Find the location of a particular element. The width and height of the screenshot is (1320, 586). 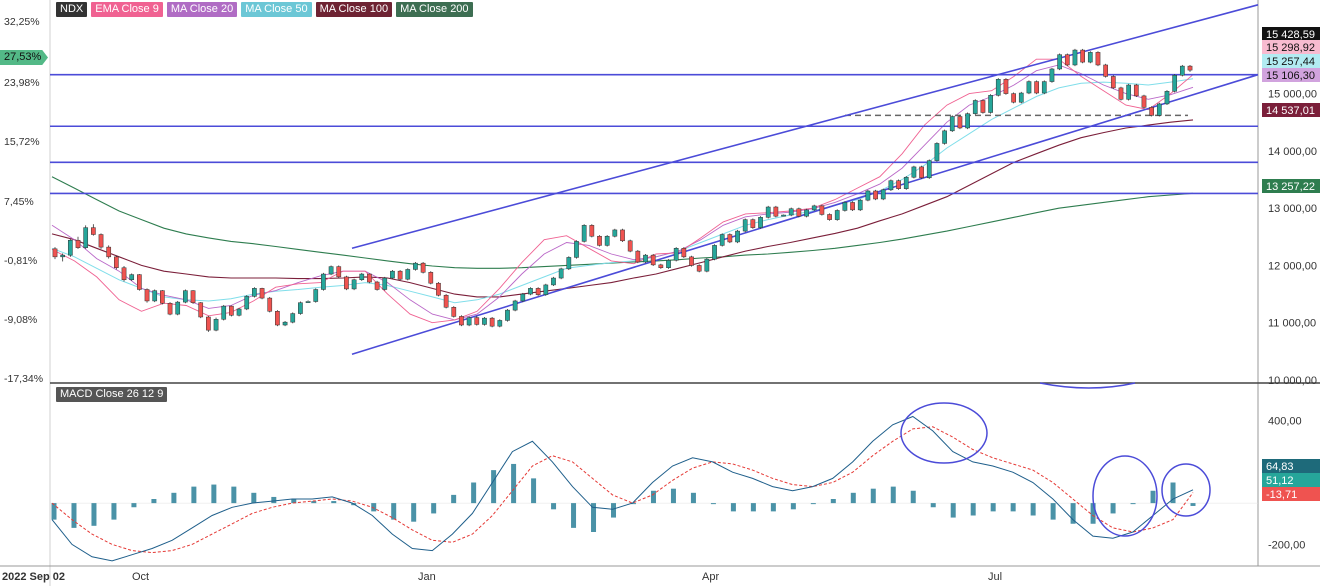

legend-ma20: MA Close 20 is located at coordinates (202, 9).